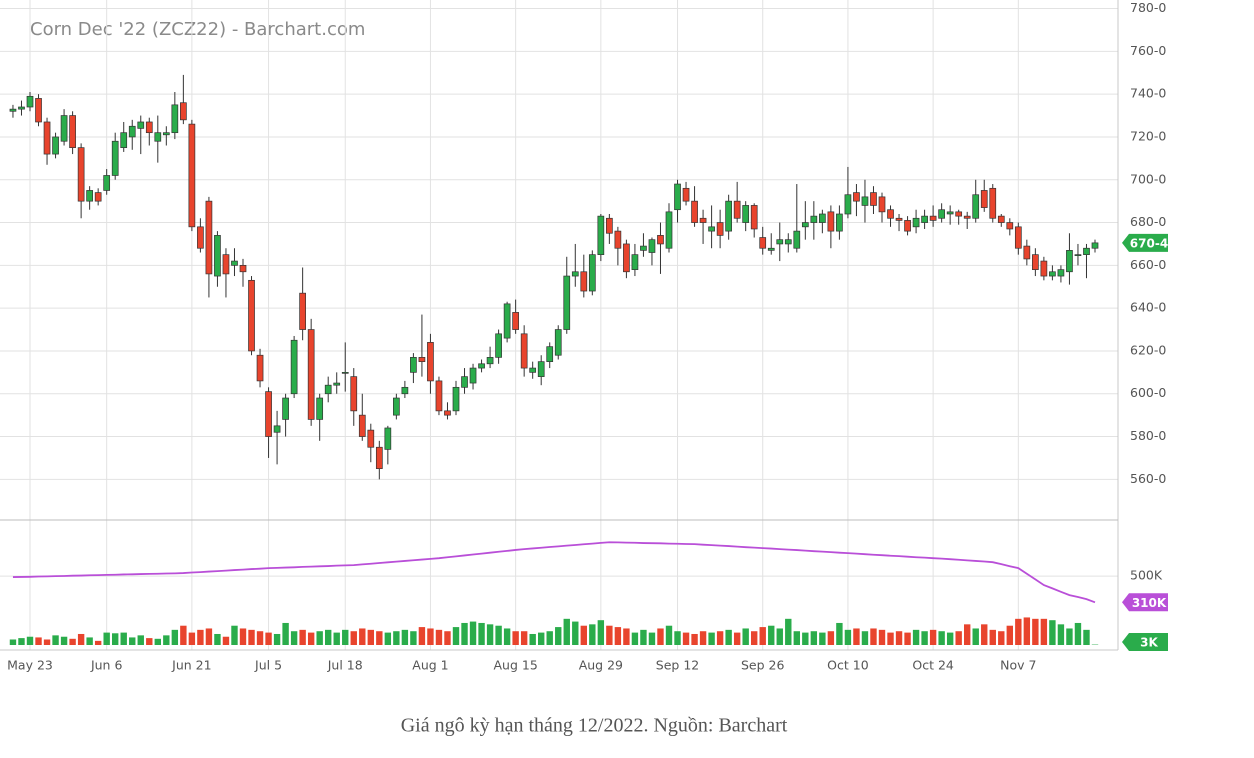 Image resolution: width=1254 pixels, height=758 pixels. What do you see at coordinates (1148, 307) in the screenshot?
I see `y-tick-label: 640-0` at bounding box center [1148, 307].